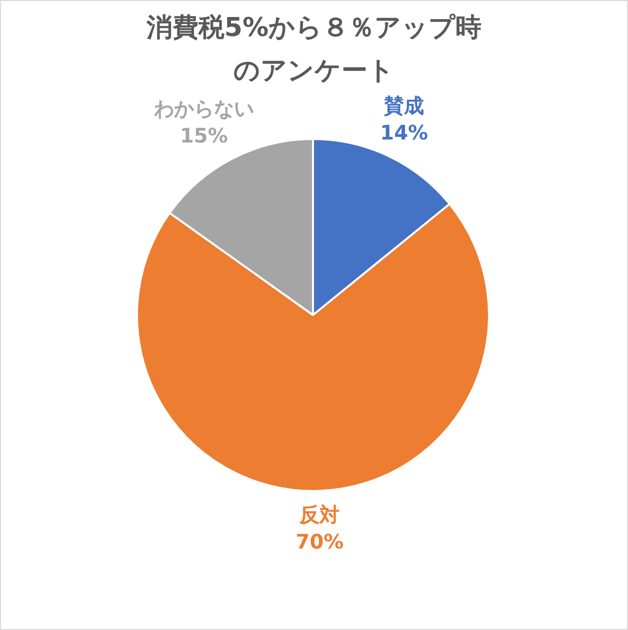 The image size is (628, 630). Describe the element at coordinates (404, 132) in the screenshot. I see `data-label: 14%` at that location.